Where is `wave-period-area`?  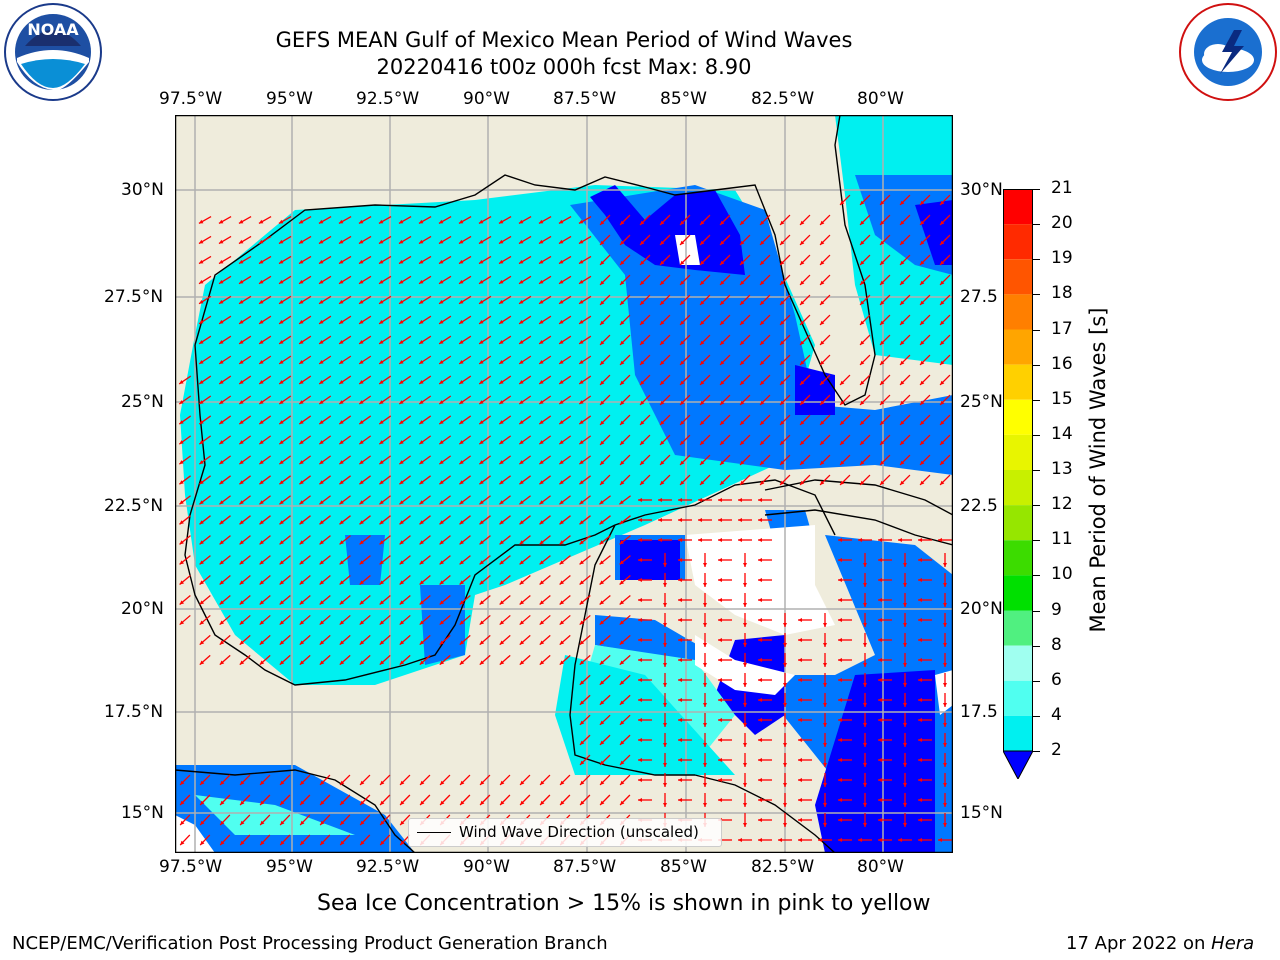
wave-period-area is located at coordinates (904, 225).